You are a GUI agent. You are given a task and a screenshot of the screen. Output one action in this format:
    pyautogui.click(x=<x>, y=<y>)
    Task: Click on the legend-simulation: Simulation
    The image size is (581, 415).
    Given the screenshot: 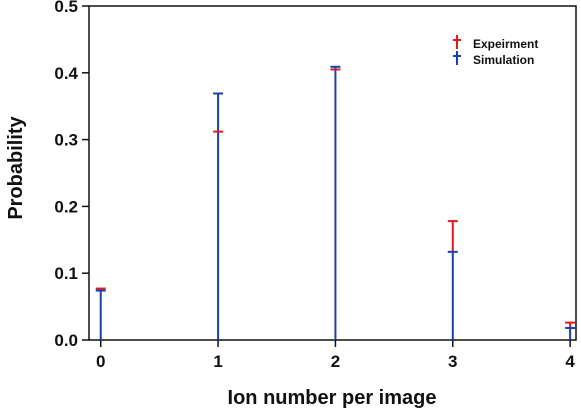 What is the action you would take?
    pyautogui.click(x=493, y=59)
    